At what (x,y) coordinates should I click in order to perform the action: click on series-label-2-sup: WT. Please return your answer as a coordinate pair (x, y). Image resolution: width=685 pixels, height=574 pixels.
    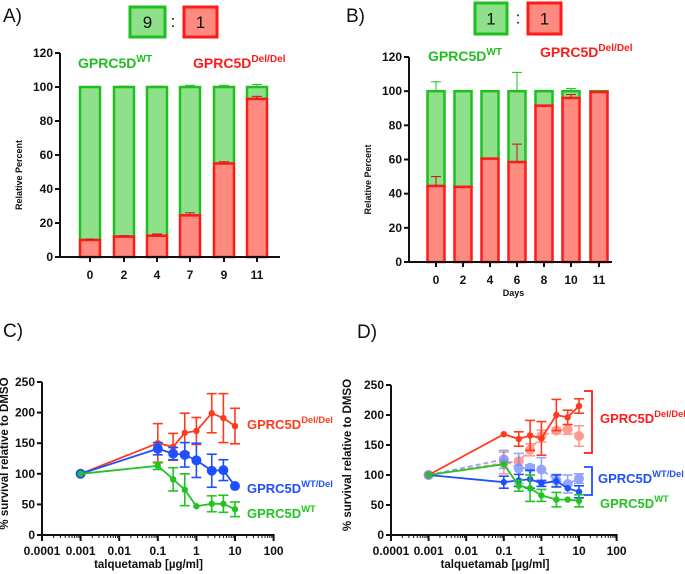
    Looking at the image, I should click on (661, 499).